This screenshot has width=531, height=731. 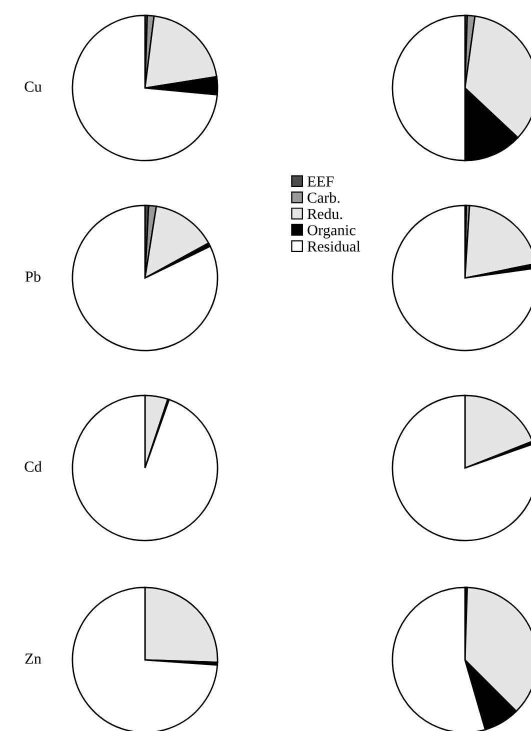 What do you see at coordinates (320, 181) in the screenshot?
I see `legend-label: EEF` at bounding box center [320, 181].